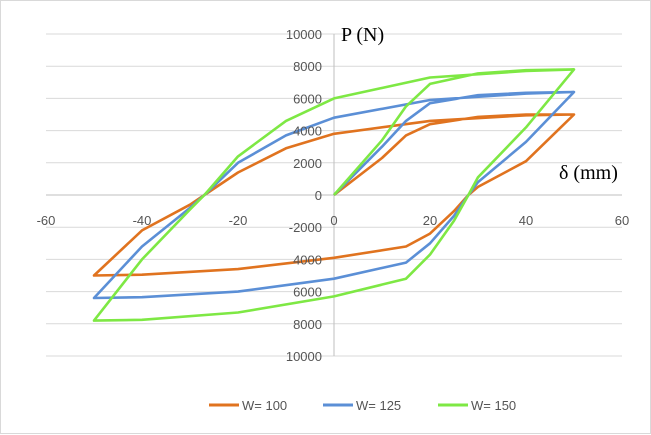  I want to click on y-tick-label: 0, so click(318, 195).